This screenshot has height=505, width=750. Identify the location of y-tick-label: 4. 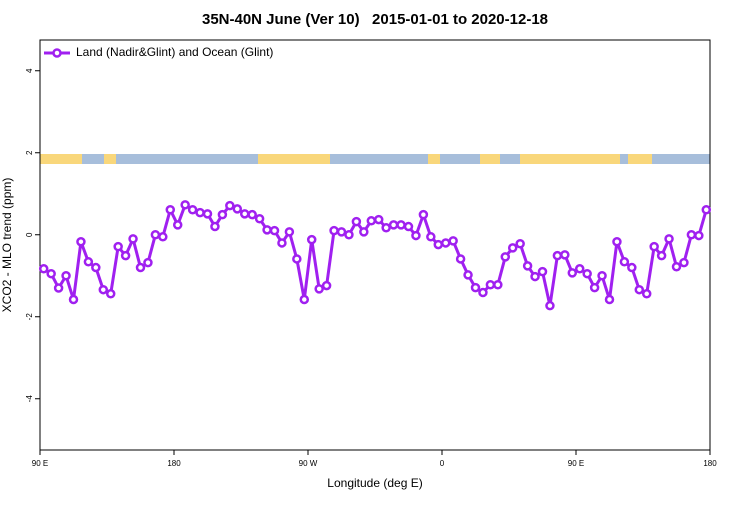
(29, 70).